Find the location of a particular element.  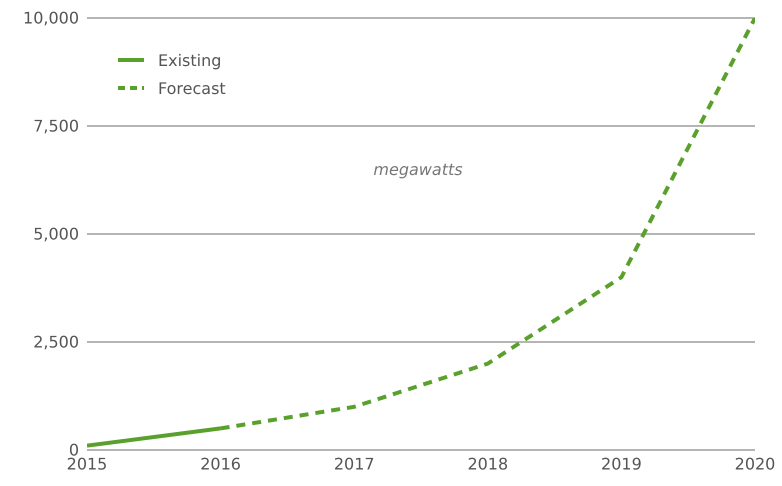

x-tick-label: 2019 is located at coordinates (621, 464).